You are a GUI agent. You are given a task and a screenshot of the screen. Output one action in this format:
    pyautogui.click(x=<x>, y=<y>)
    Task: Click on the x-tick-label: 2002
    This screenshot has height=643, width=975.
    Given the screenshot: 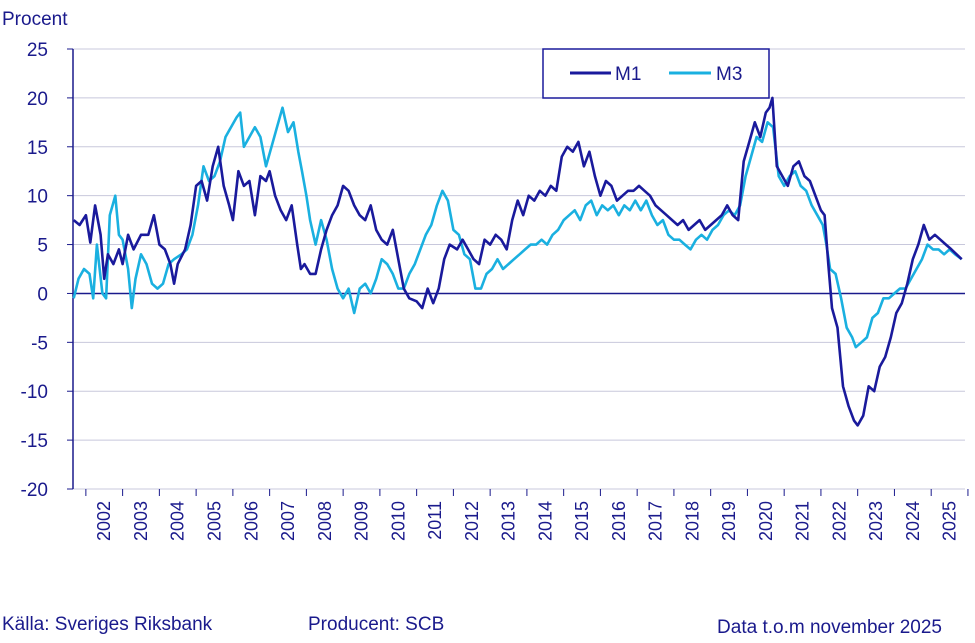 What is the action you would take?
    pyautogui.click(x=104, y=521)
    